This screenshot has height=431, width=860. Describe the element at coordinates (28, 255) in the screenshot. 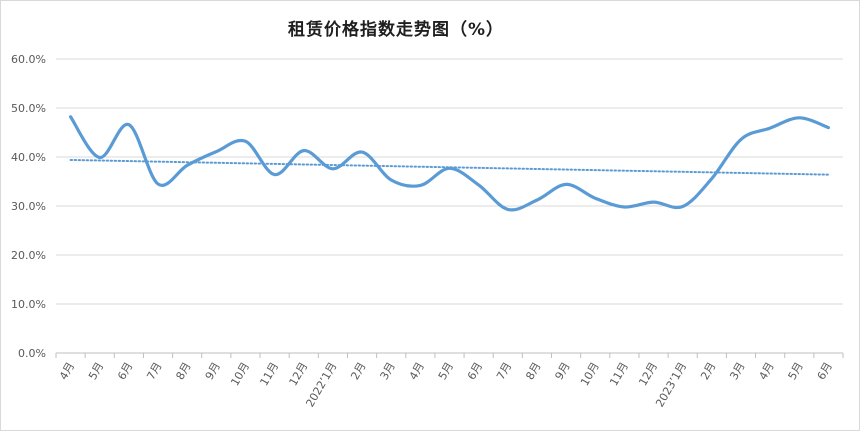

I see `y-tick-label: 20.0%` at that location.